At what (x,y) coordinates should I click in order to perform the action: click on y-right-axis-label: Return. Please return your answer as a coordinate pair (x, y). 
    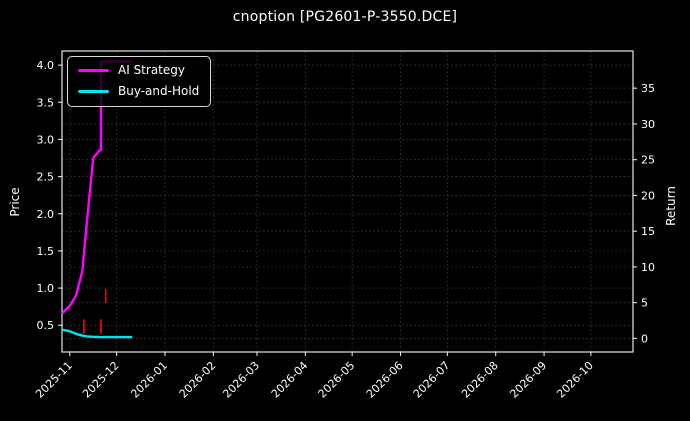
    Looking at the image, I should click on (671, 206).